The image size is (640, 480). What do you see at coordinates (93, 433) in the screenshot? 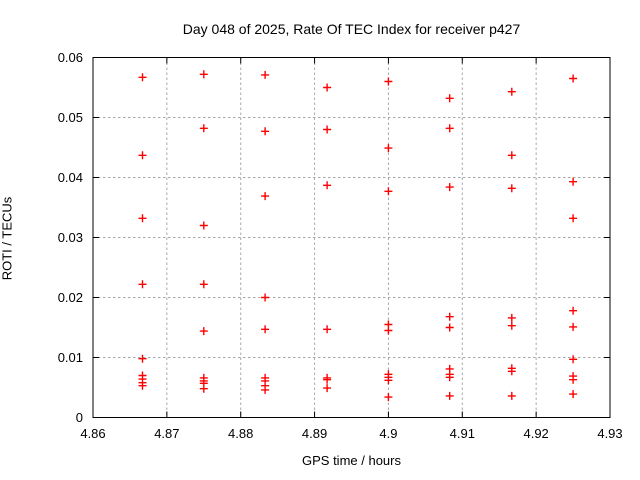
I see `x-tick-label: 4.86` at bounding box center [93, 433].